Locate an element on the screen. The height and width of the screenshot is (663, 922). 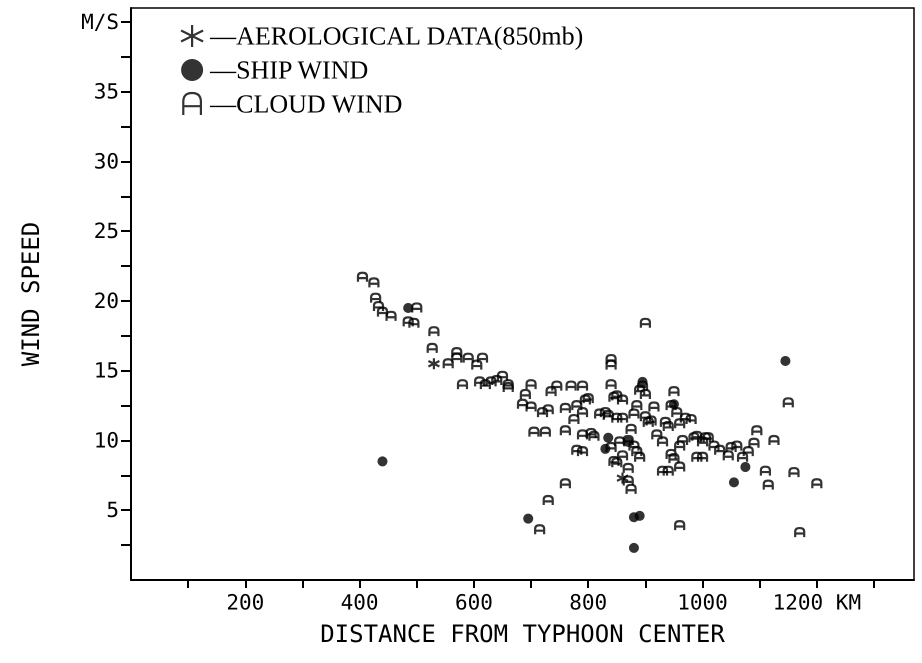
x-tick-label: 400 is located at coordinates (359, 602).